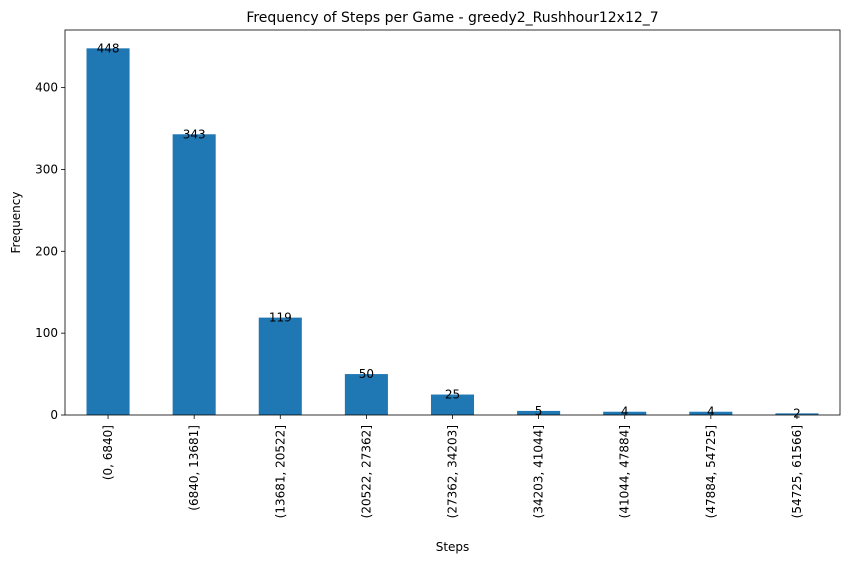  What do you see at coordinates (46, 251) in the screenshot?
I see `y-tick-label: 200` at bounding box center [46, 251].